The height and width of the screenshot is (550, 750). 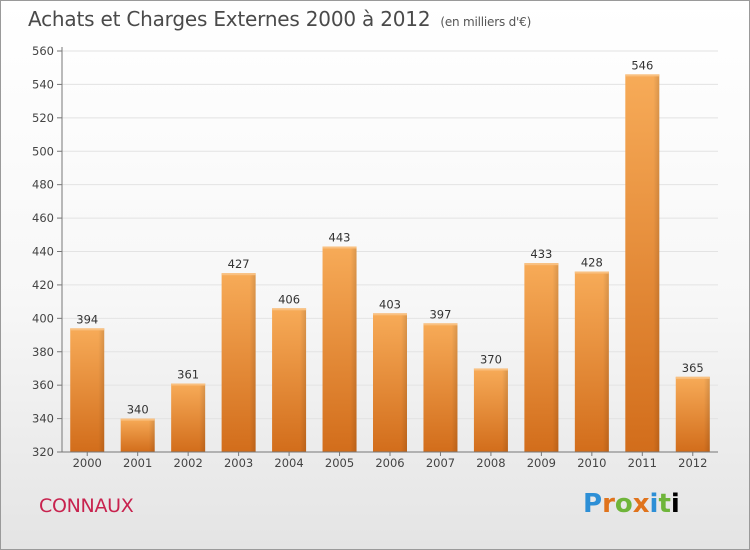 I want to click on bar-2010, so click(x=591, y=361).